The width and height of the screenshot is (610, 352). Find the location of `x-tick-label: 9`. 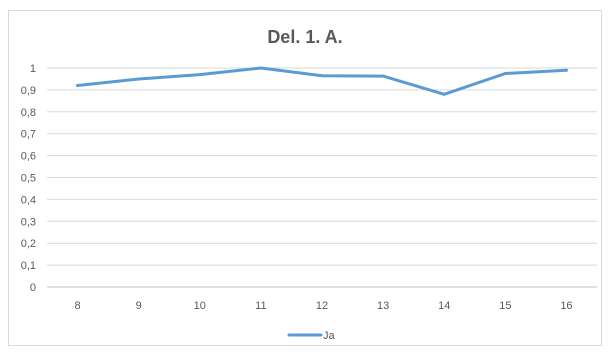

x-tick-label: 9 is located at coordinates (139, 306).